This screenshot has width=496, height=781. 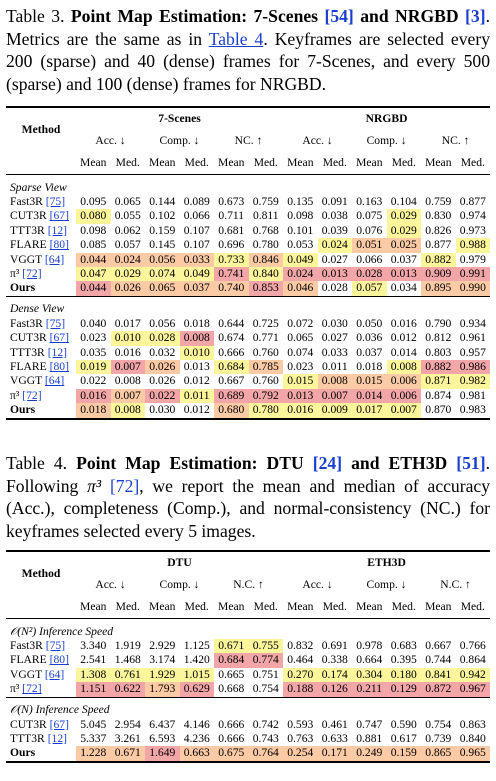 What do you see at coordinates (472, 323) in the screenshot?
I see `value-cell: 0.934` at bounding box center [472, 323].